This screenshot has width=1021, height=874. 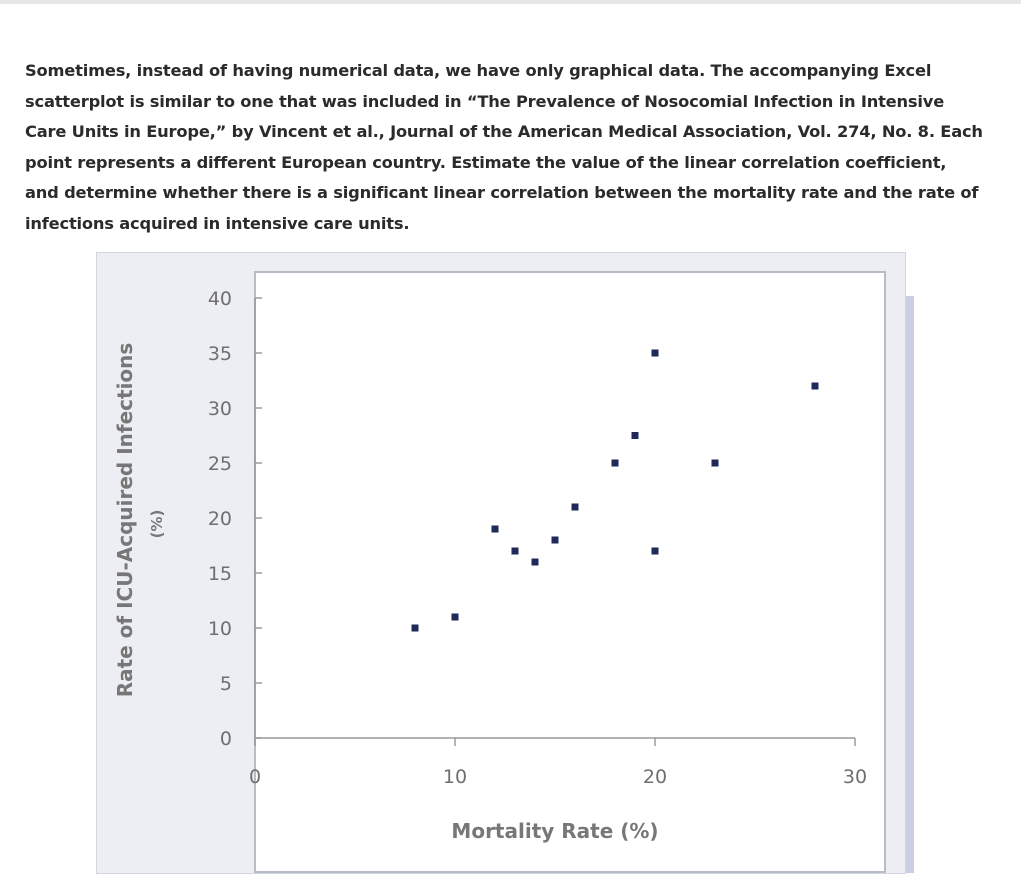 I want to click on x-tick-label: 30, so click(x=855, y=777).